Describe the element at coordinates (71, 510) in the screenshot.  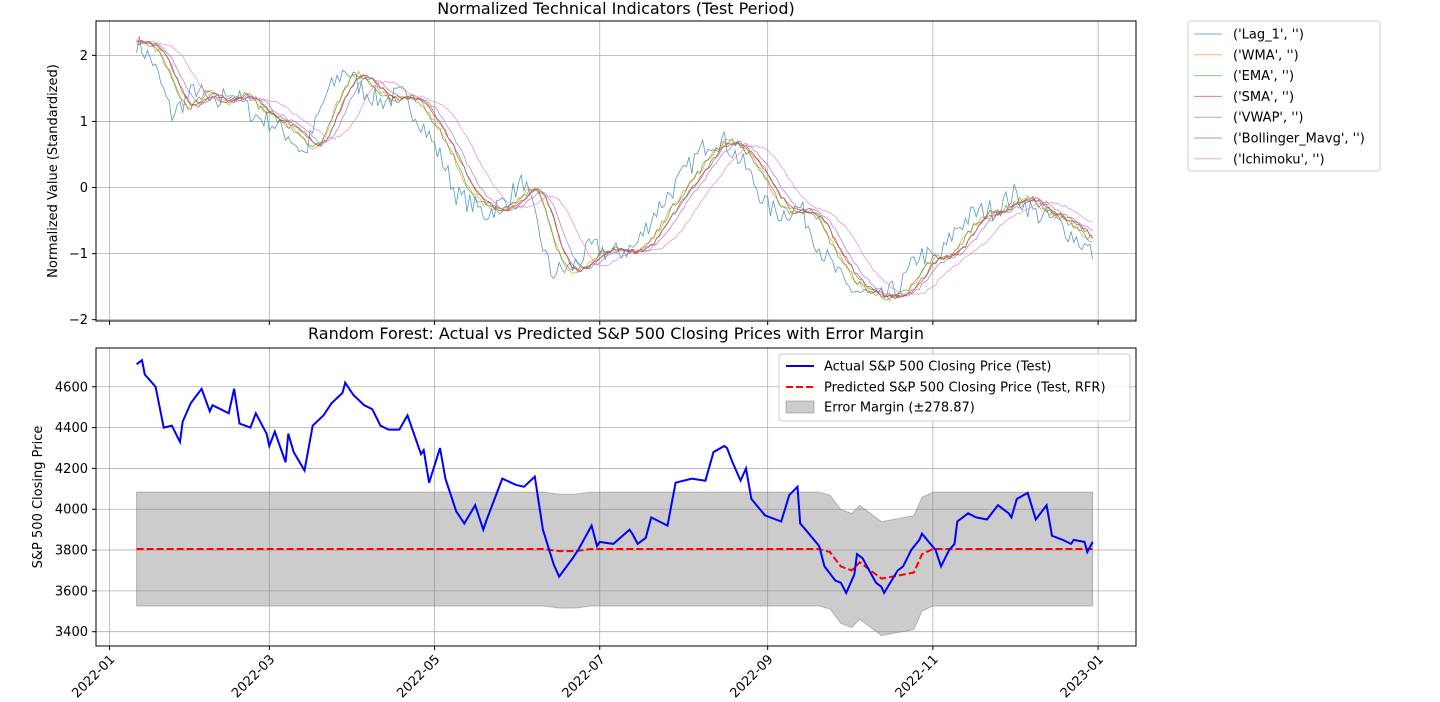
I see `prediction-y-tick-label: 4000` at that location.